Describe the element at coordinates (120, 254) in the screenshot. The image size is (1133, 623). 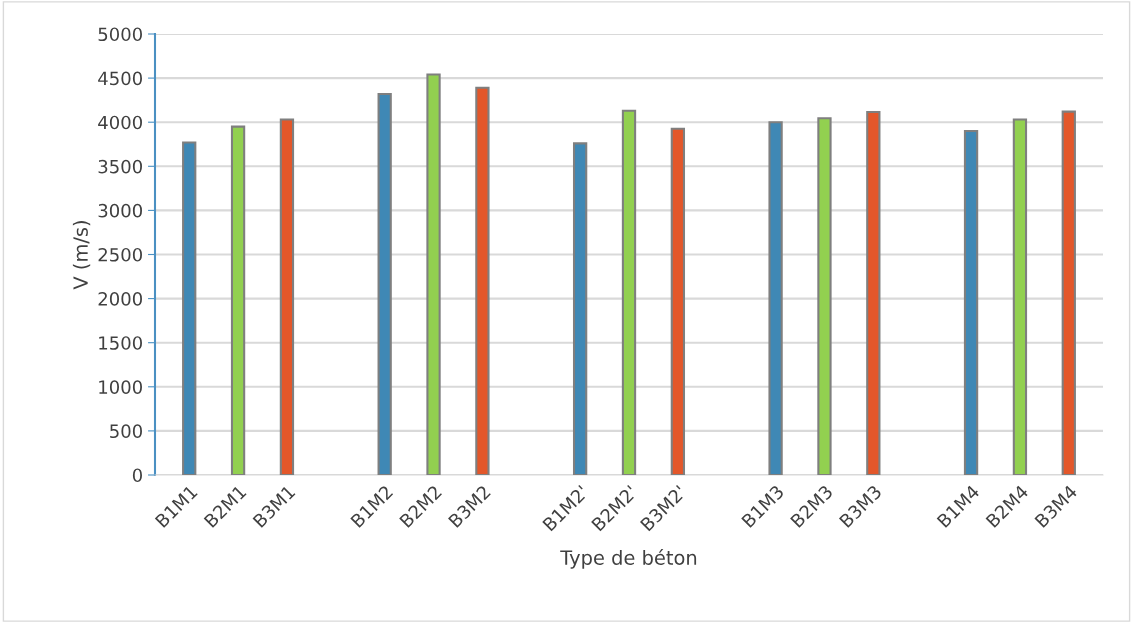
I see `y-tick-label: 2500` at that location.